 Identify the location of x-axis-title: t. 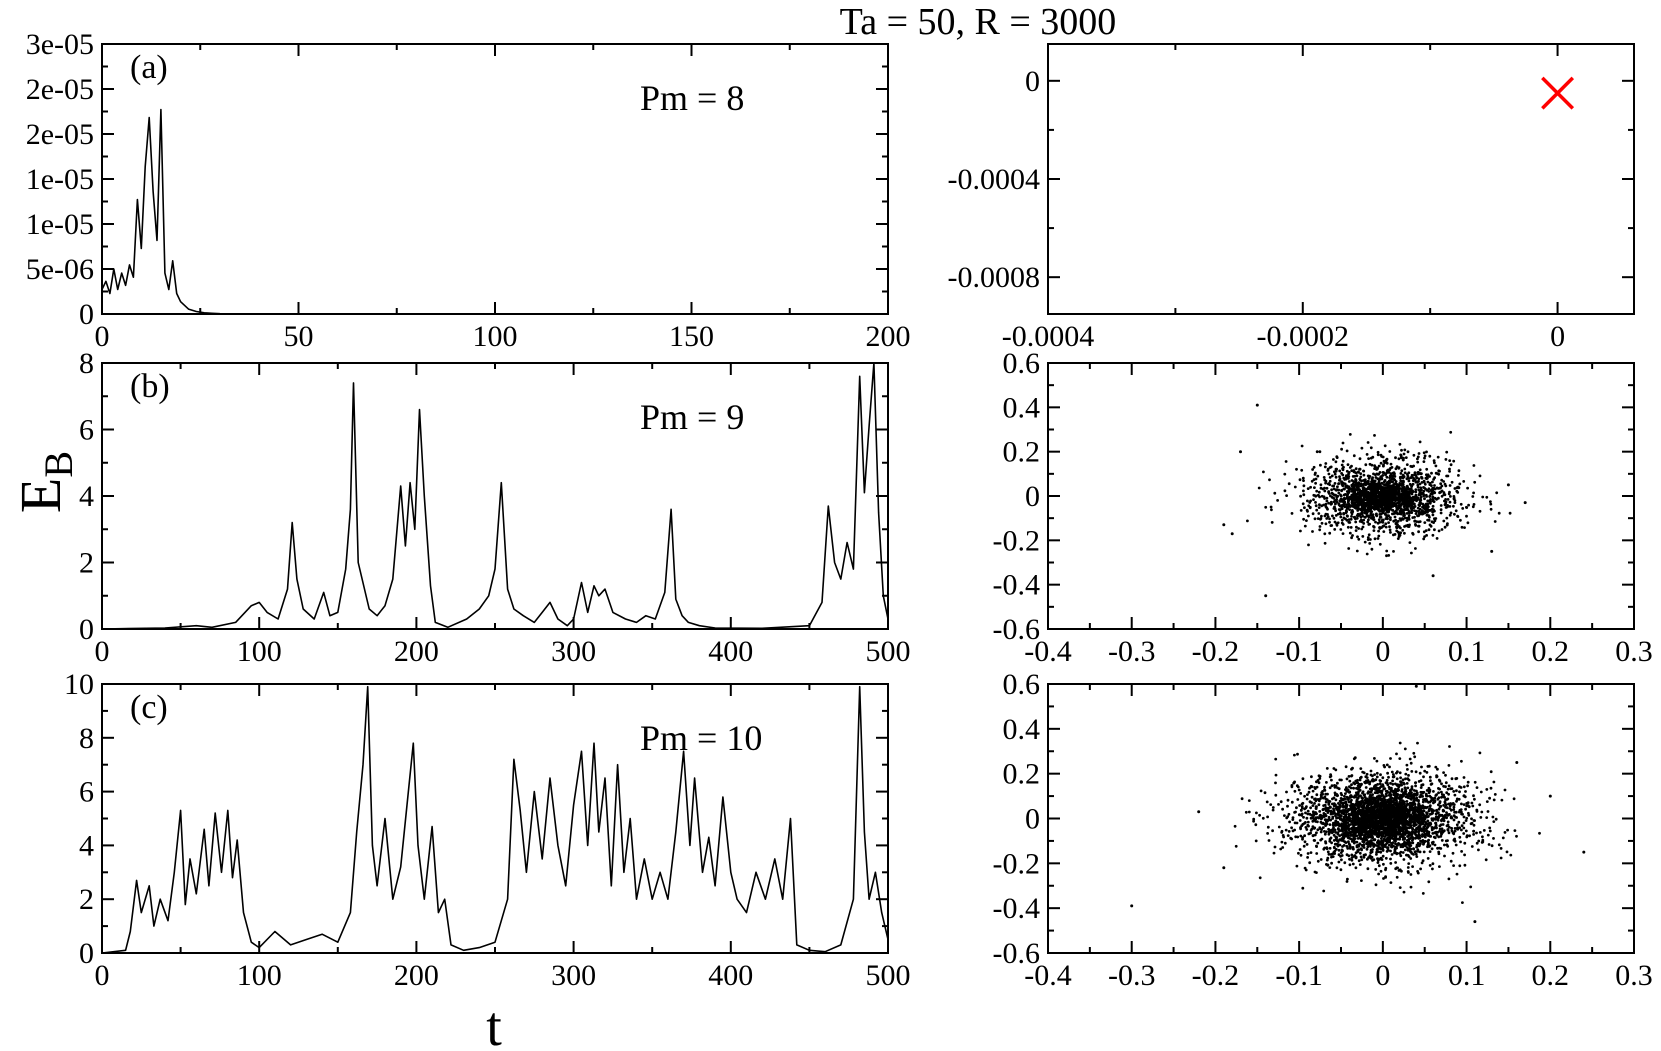
(494, 1023).